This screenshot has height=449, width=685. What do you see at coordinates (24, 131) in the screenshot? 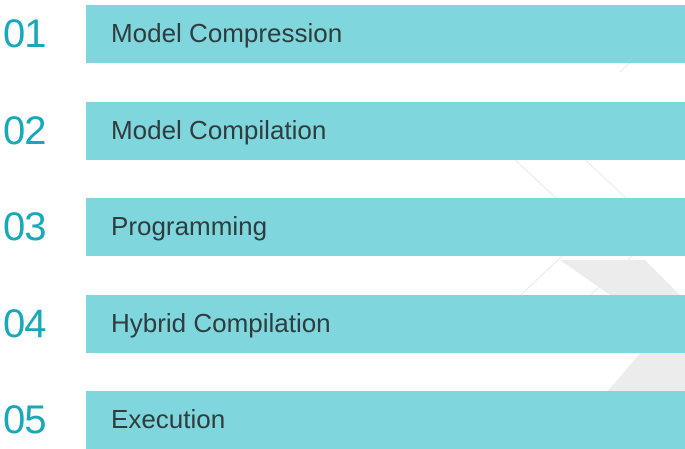
I see `step-number: 02` at bounding box center [24, 131].